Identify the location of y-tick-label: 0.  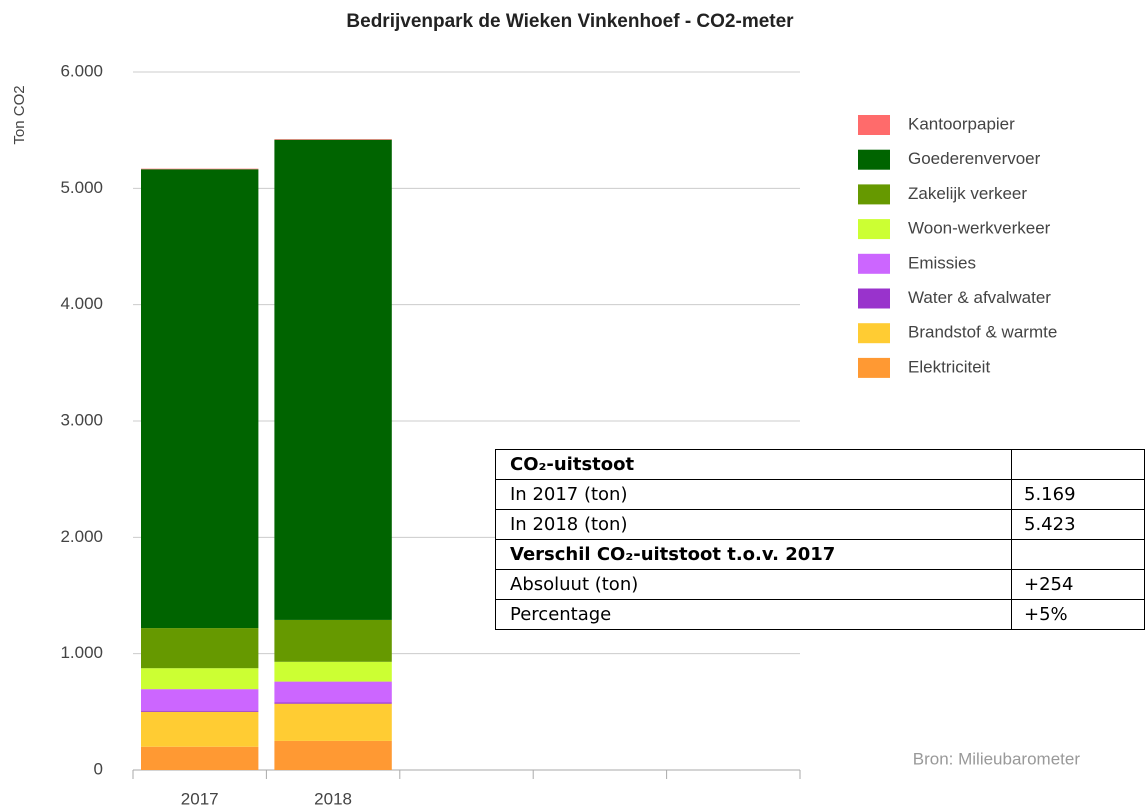
(98, 768).